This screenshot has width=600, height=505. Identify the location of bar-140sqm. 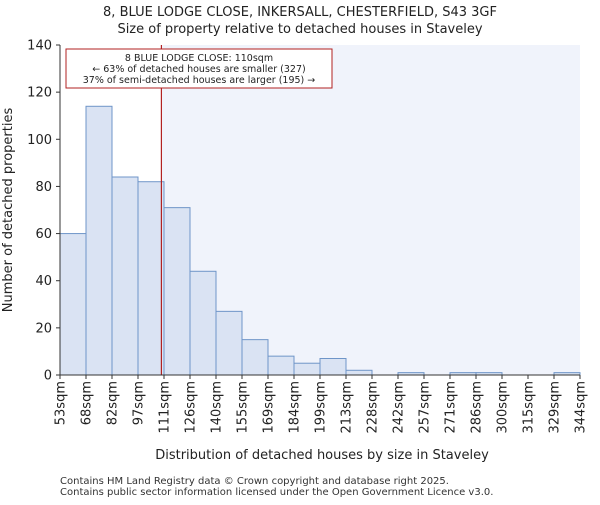
(229, 343).